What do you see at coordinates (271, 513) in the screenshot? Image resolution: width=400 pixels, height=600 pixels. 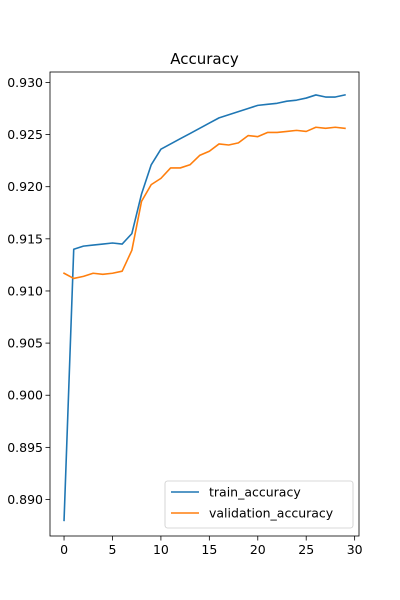 I see `legend-label-validation-accuracy: validation_accuracy` at bounding box center [271, 513].